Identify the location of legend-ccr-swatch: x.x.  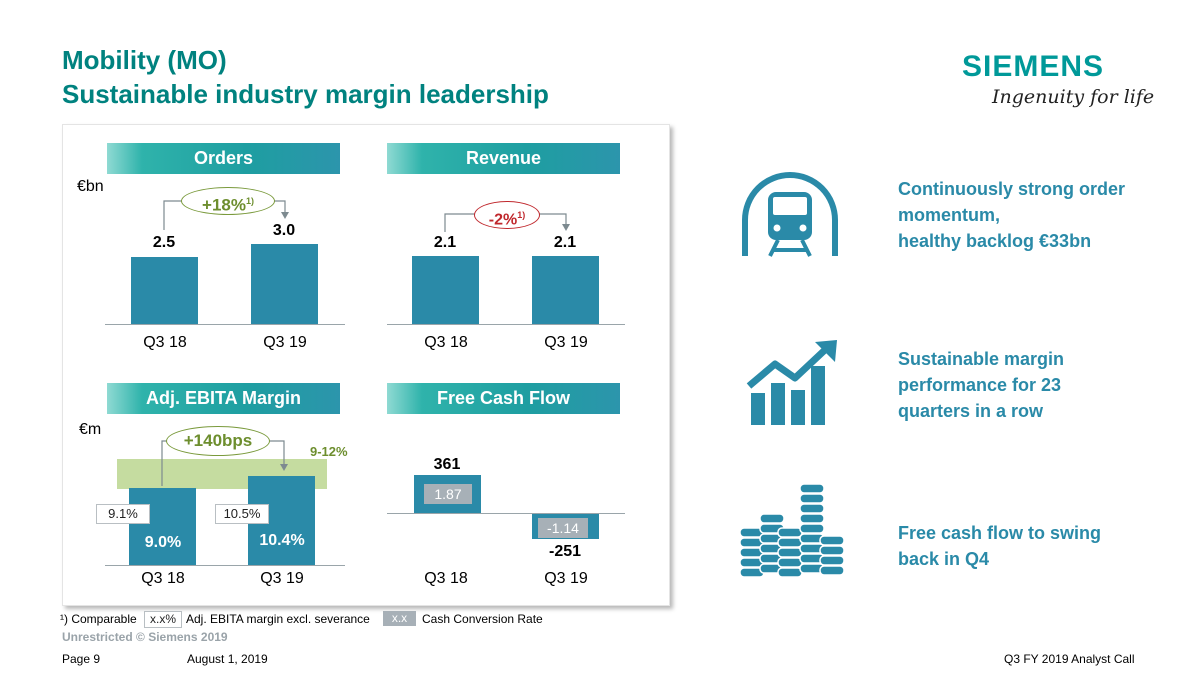
(399, 618).